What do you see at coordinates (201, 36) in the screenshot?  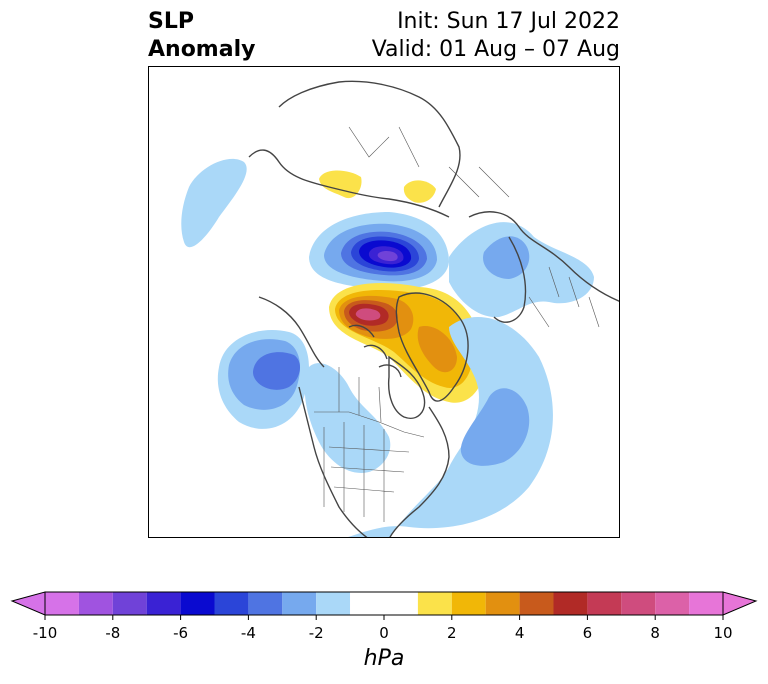 I see `title-left: SLP Anomaly` at bounding box center [201, 36].